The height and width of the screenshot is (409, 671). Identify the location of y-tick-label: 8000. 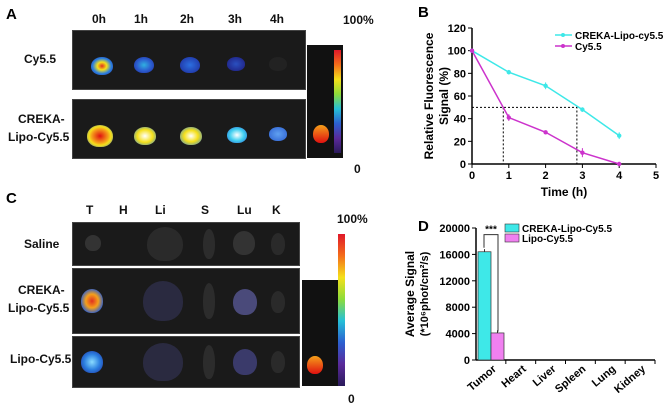
(458, 308).